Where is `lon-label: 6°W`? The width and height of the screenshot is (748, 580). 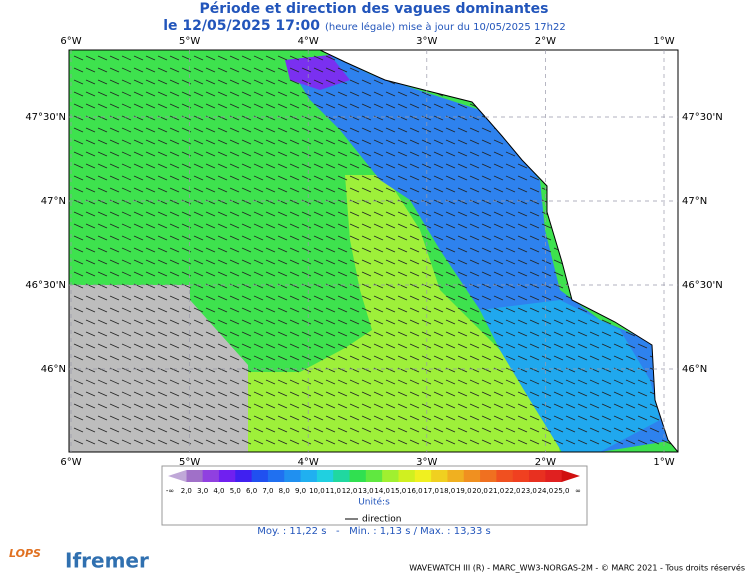
lon-label: 6°W is located at coordinates (70, 462).